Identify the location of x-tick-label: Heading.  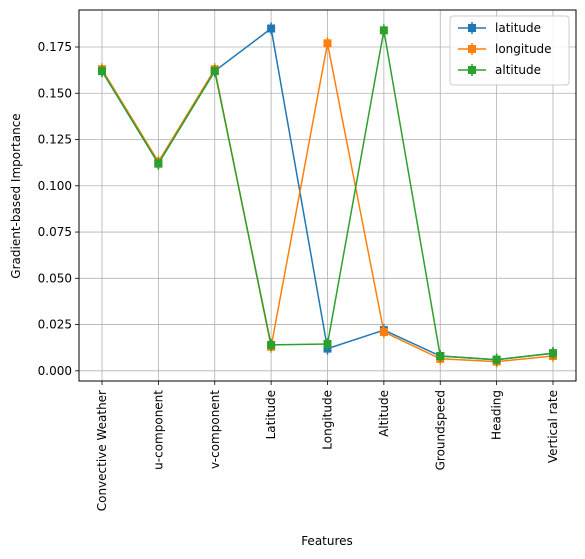
(497, 415).